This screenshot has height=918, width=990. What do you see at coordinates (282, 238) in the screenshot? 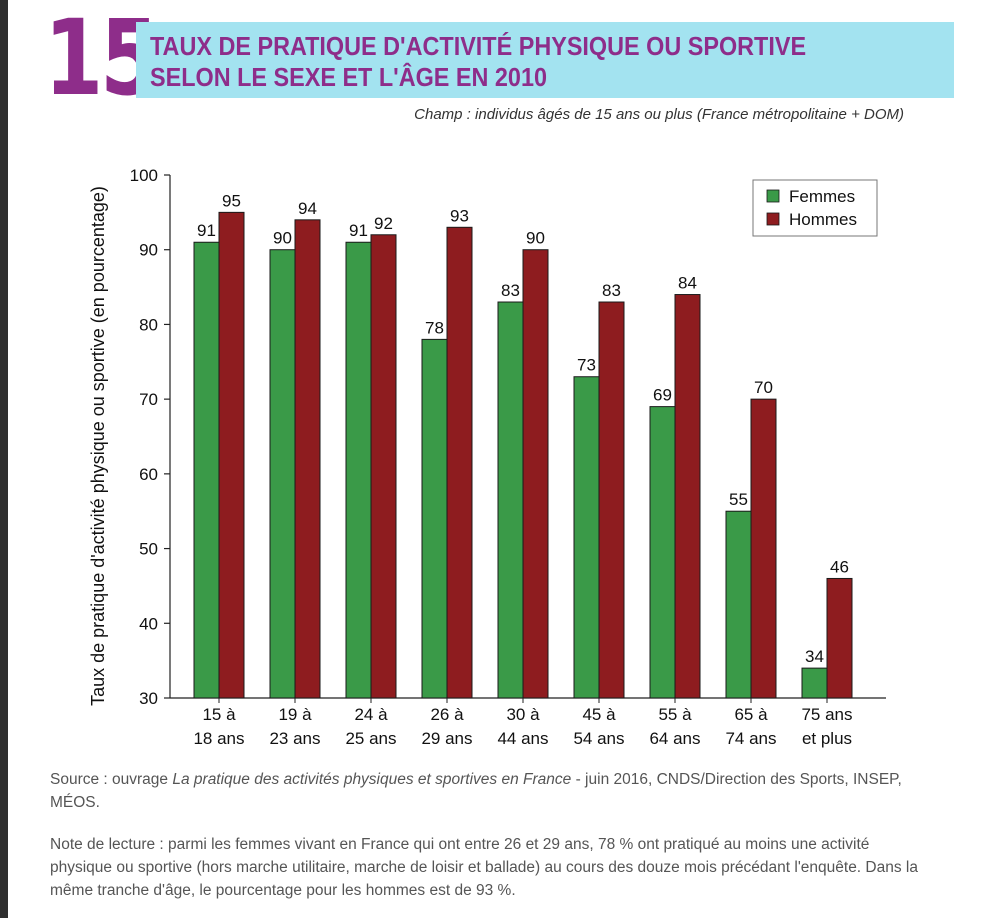
I see `data-label-femmes: 90` at bounding box center [282, 238].